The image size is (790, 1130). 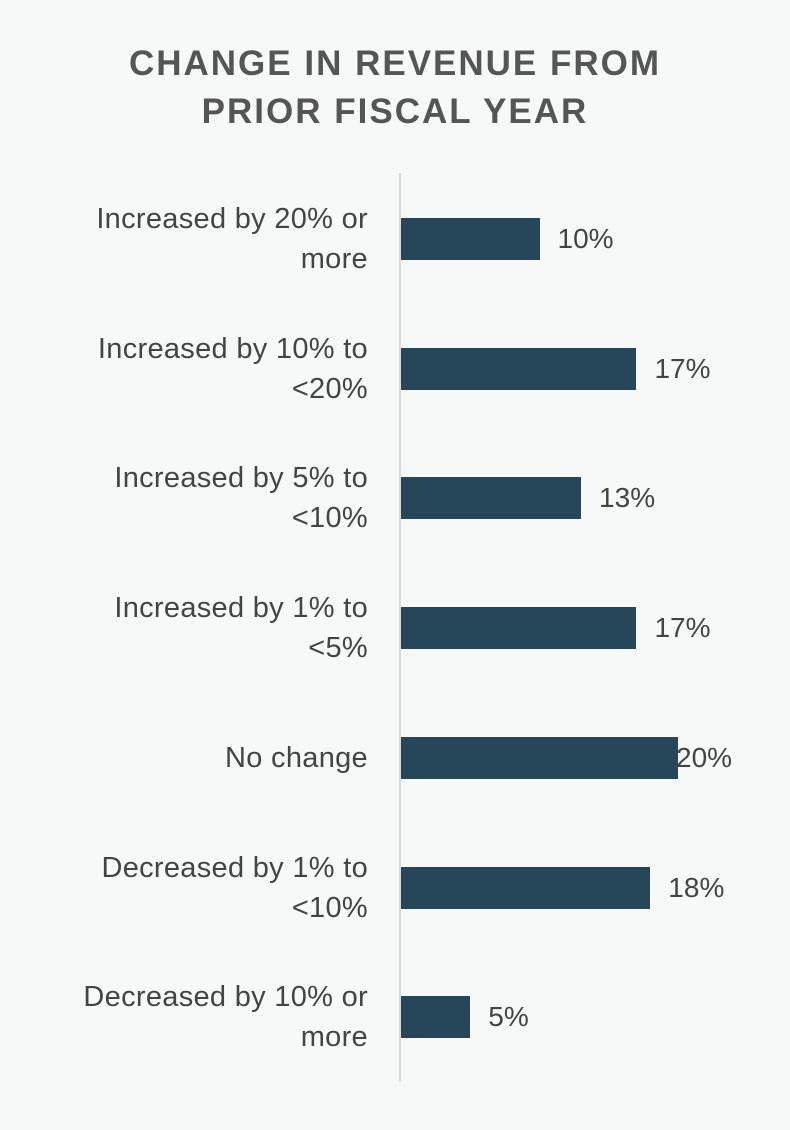 What do you see at coordinates (296, 757) in the screenshot?
I see `category-label: No change` at bounding box center [296, 757].